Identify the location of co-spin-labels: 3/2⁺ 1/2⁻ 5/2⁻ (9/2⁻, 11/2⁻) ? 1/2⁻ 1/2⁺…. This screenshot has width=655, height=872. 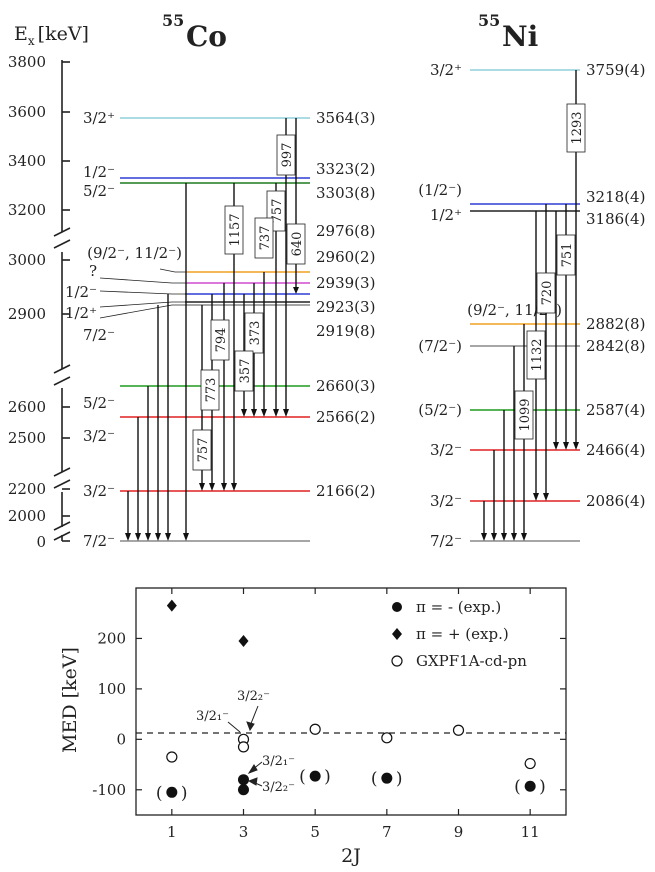
(123, 329).